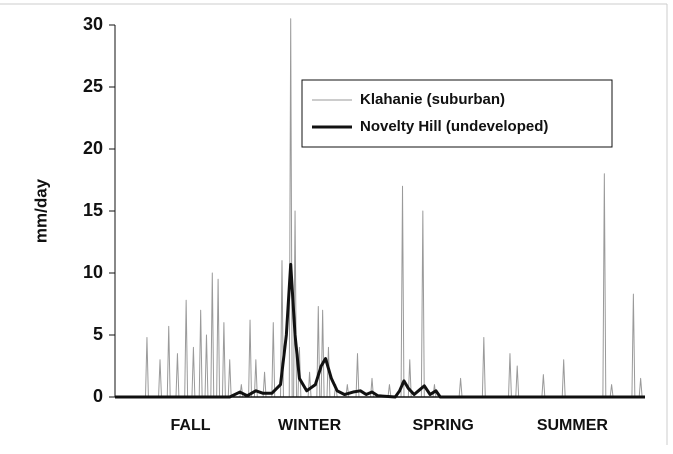 Image resolution: width=673 pixels, height=454 pixels. I want to click on x-tick-label: SUMMER, so click(573, 425).